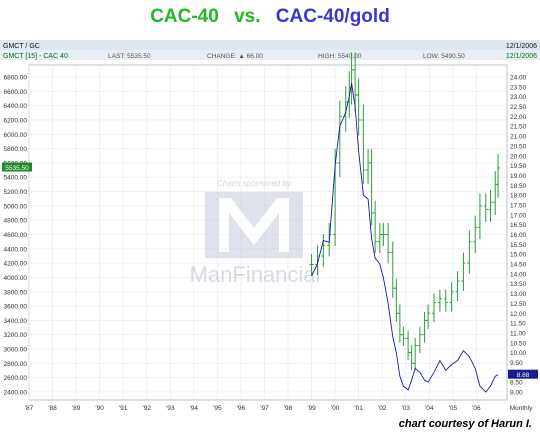 The height and width of the screenshot is (441, 540). I want to click on right-tick-label: 10.00, so click(518, 353).